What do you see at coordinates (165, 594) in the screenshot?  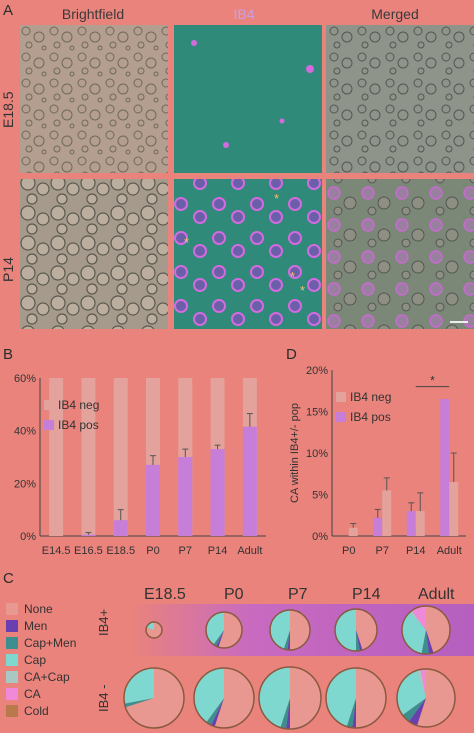 I see `pie-col-e185: E18.5` at bounding box center [165, 594].